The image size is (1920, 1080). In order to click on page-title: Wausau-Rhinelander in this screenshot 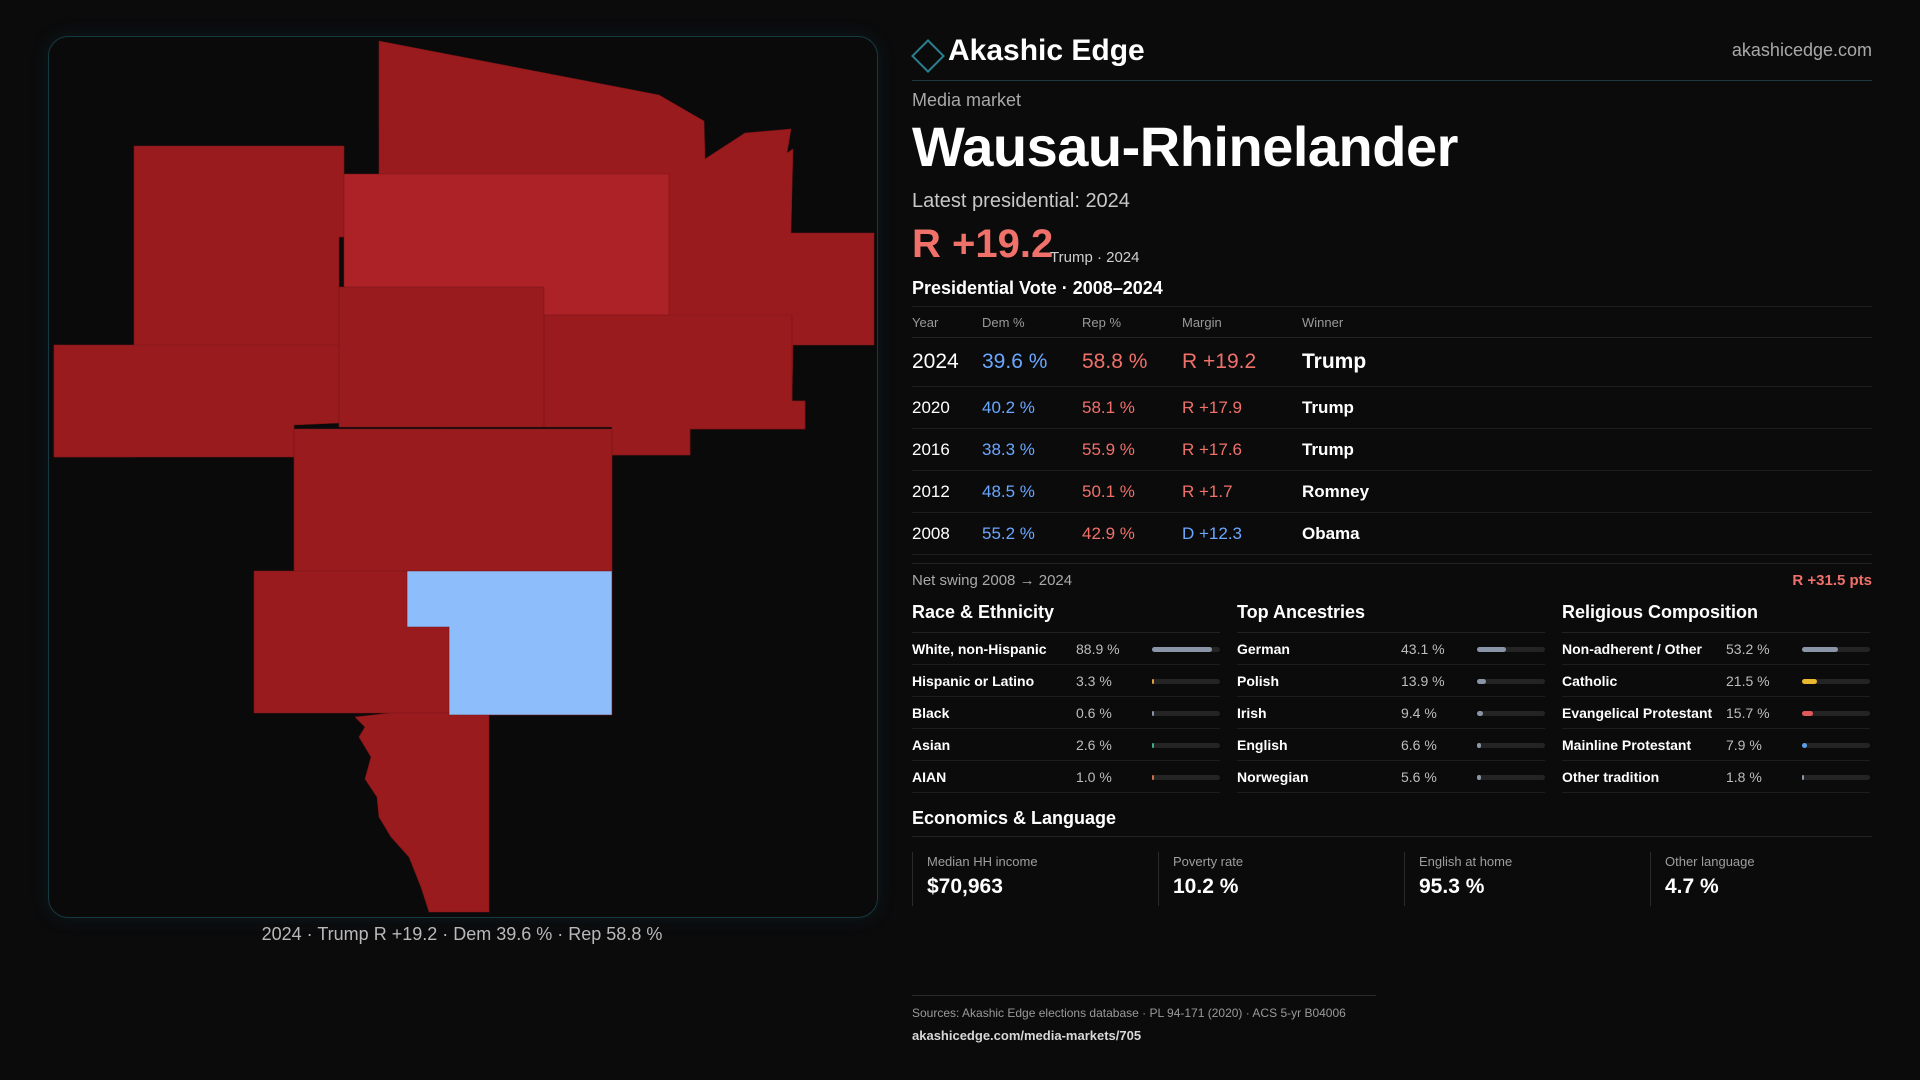, I will do `click(1185, 146)`.